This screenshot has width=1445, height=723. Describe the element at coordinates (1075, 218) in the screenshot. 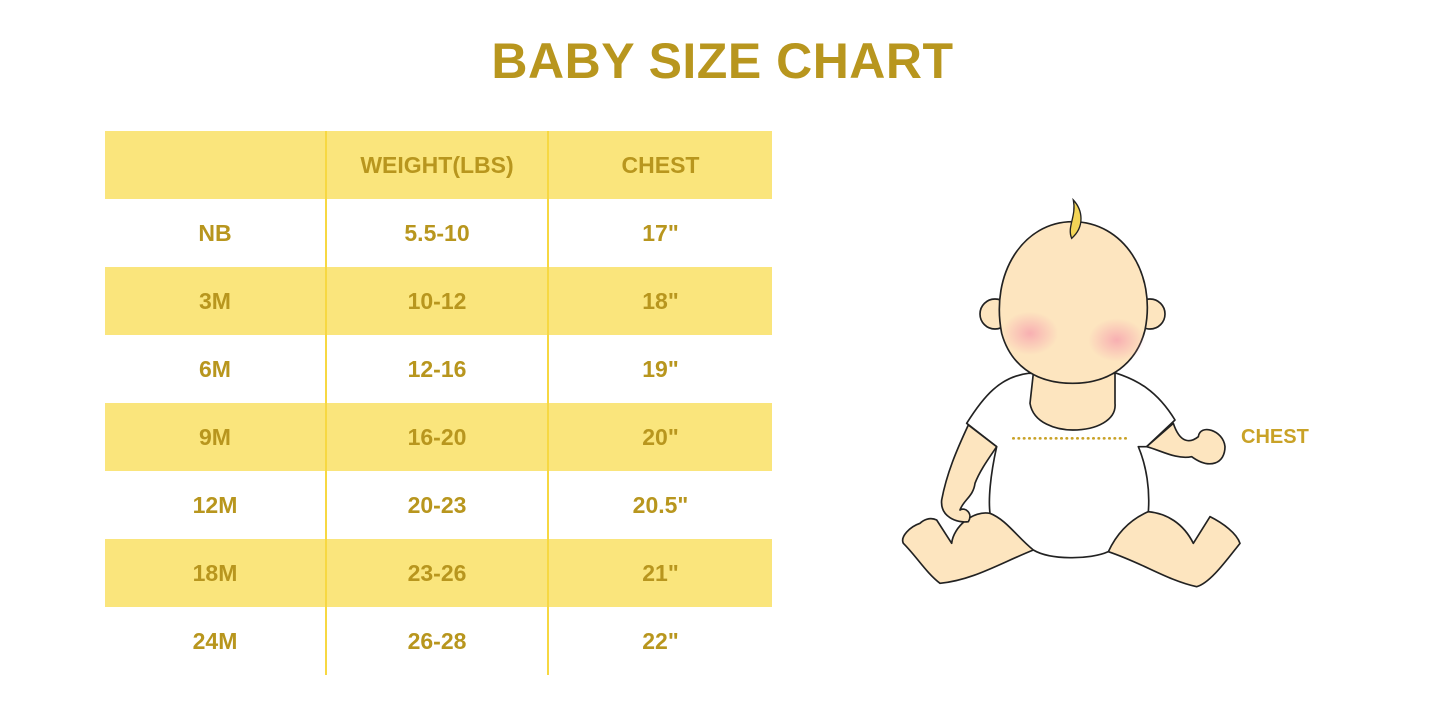

I see `hair-curl` at that location.